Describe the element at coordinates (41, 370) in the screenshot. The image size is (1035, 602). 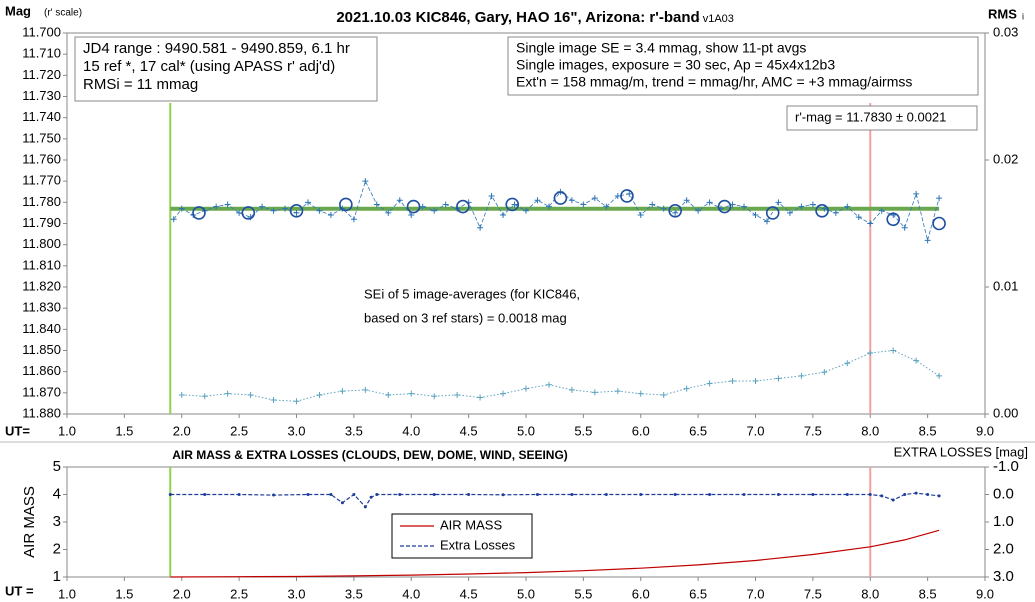
I see `y-tick-label: 11.860` at that location.